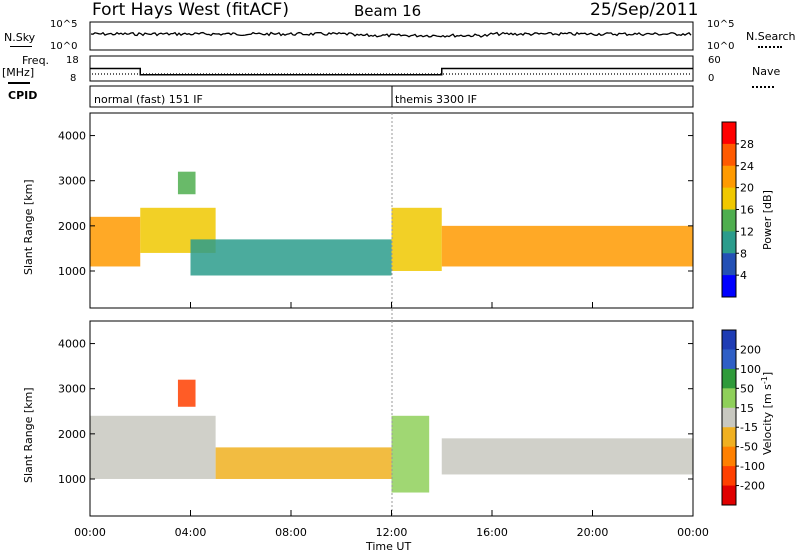  What do you see at coordinates (63, 46) in the screenshot?
I see `noise-left-tick-bottom: 10^0` at bounding box center [63, 46].